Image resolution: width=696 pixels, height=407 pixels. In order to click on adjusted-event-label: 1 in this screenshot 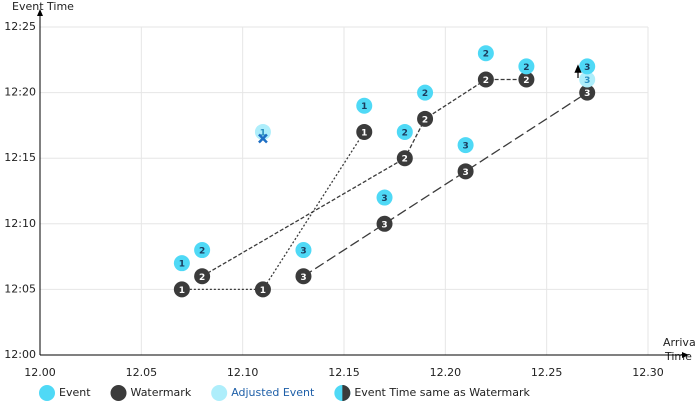, I will do `click(263, 133)`.